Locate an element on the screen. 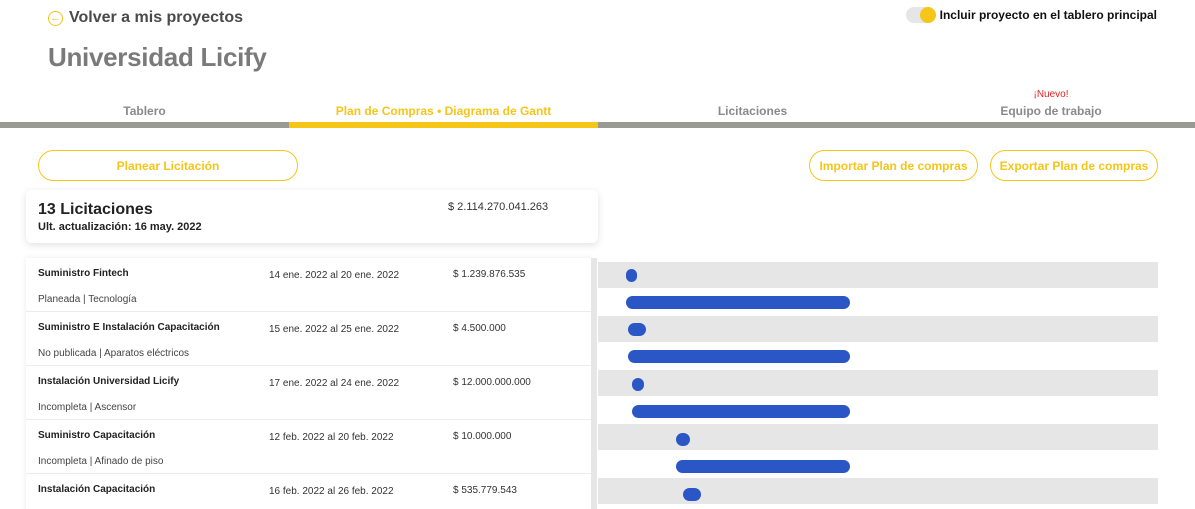 This screenshot has height=509, width=1195. tender-amount: $ 1.239.876.535 is located at coordinates (489, 274).